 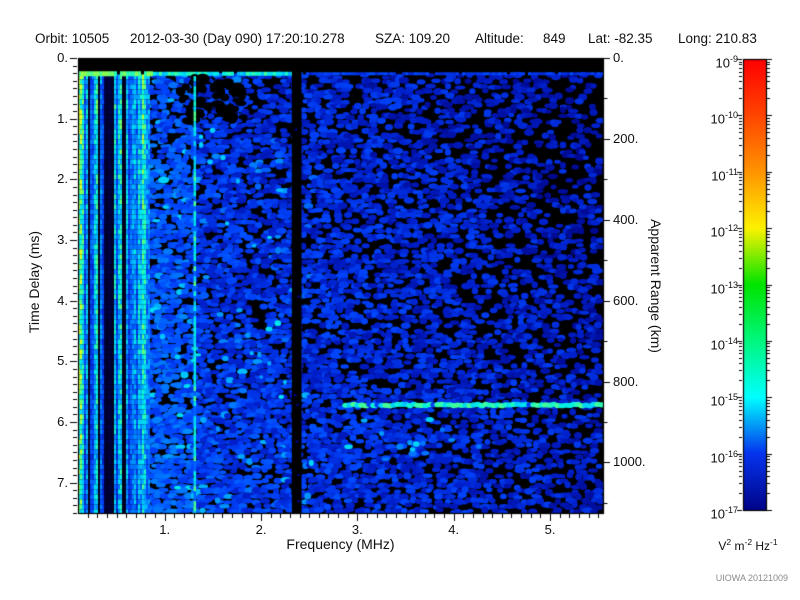 I want to click on colorbar-tick-label: 10-16, so click(x=724, y=456).